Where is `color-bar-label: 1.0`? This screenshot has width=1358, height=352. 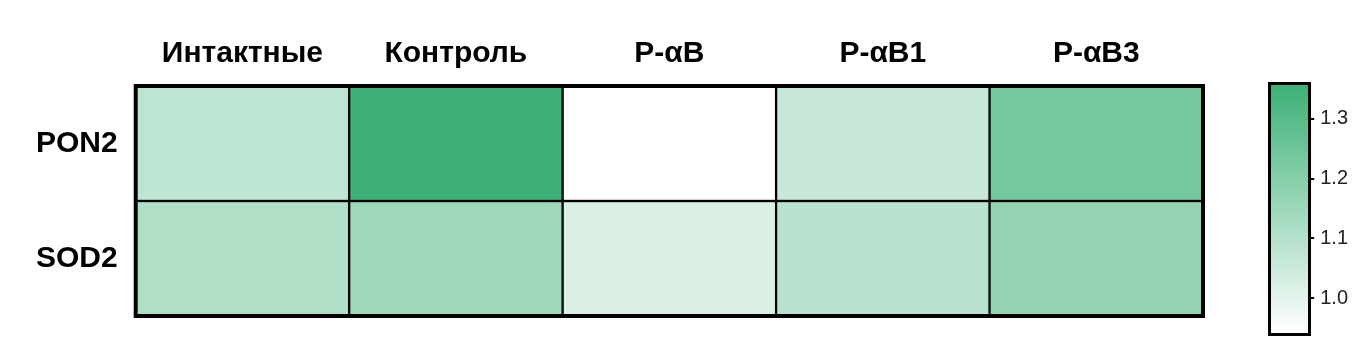
color-bar-label: 1.0 is located at coordinates (1334, 296).